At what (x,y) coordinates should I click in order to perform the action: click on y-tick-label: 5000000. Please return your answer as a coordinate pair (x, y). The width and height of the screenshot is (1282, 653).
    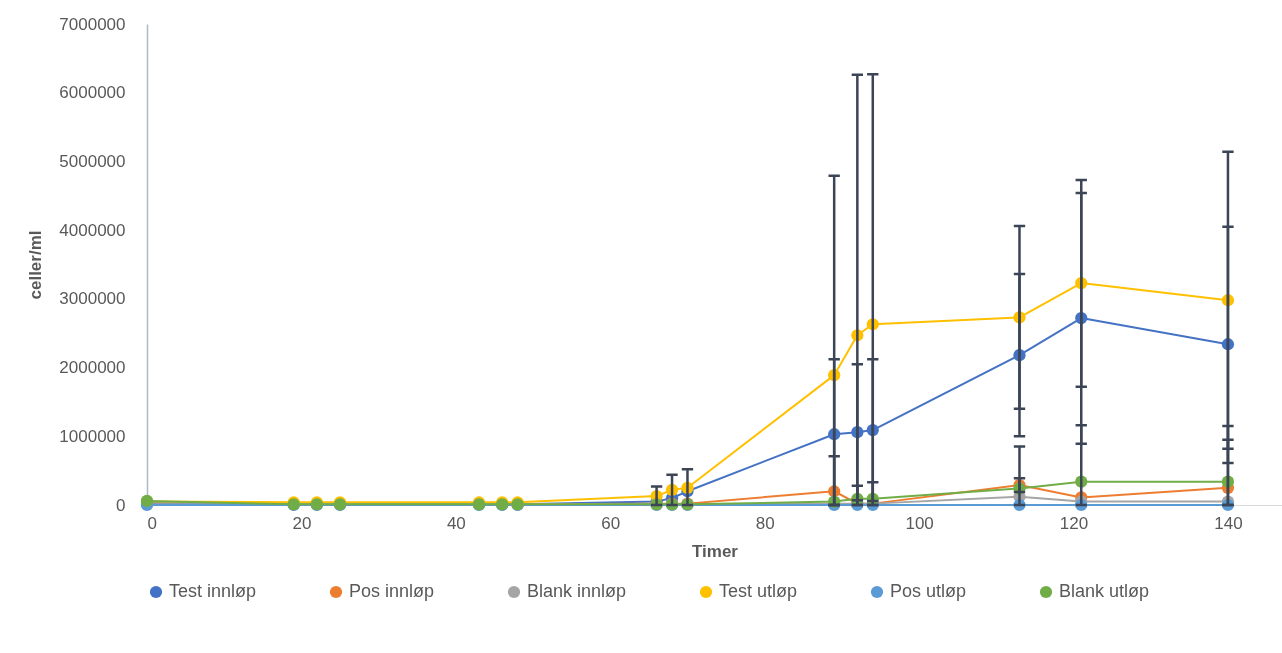
    Looking at the image, I should click on (92, 161).